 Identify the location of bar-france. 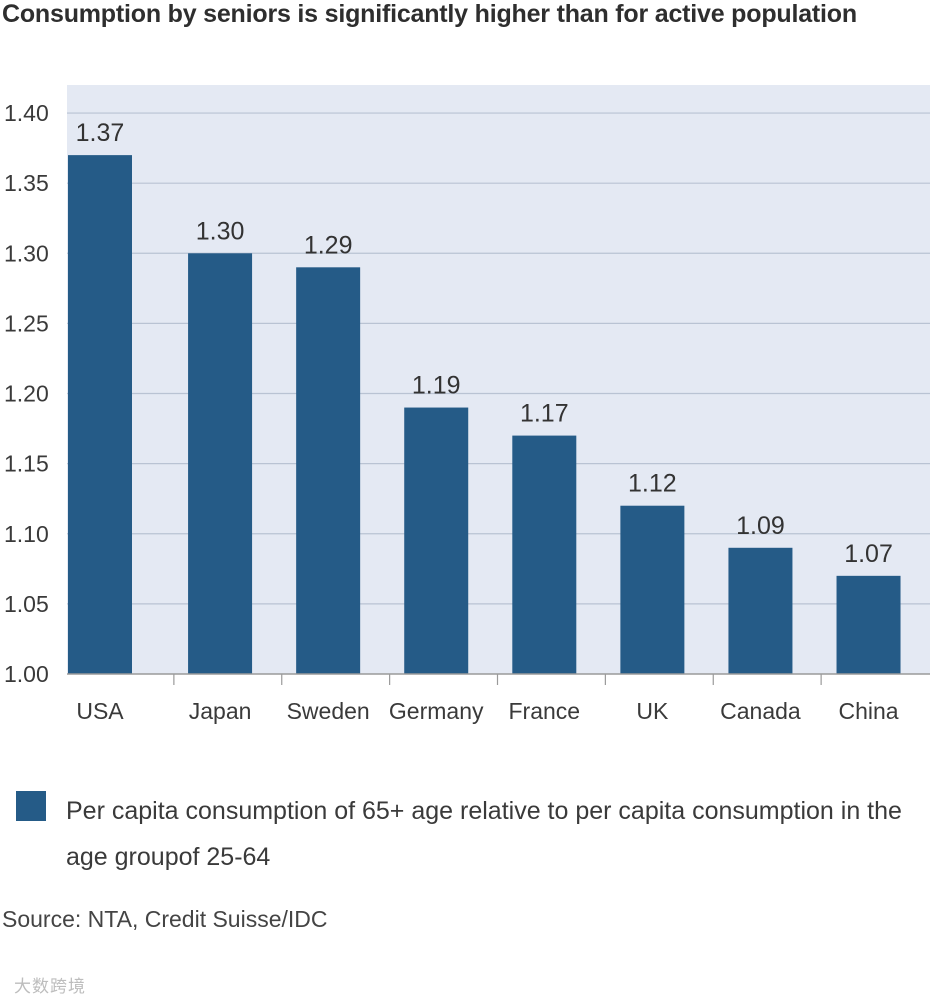
(544, 554).